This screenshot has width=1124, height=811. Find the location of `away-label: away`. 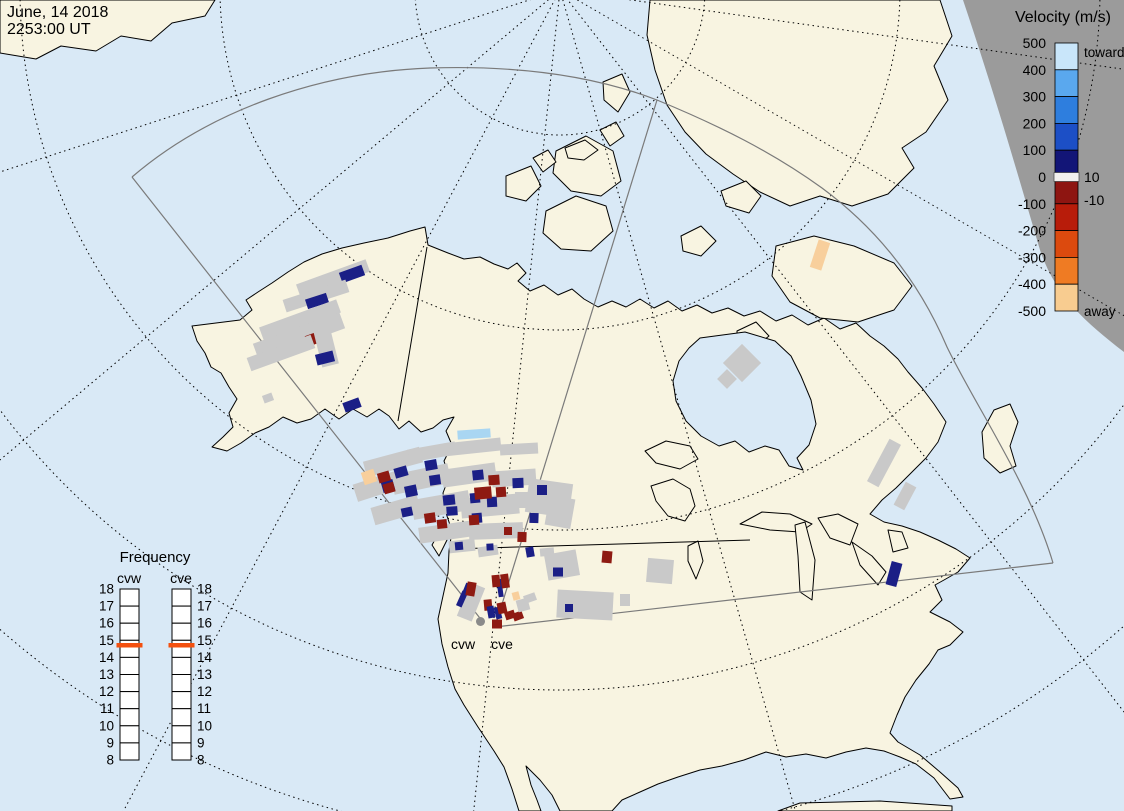

away-label: away is located at coordinates (1100, 311).